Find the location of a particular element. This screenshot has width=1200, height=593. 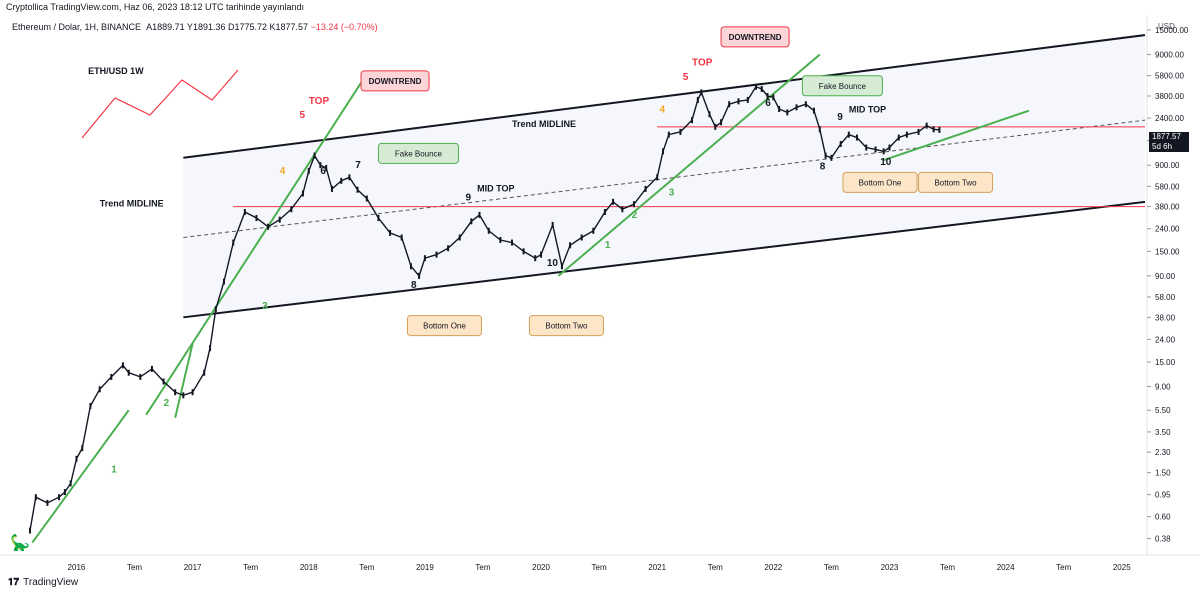

footer-brand: 𝟏𝟕 TradingView is located at coordinates (43, 582).